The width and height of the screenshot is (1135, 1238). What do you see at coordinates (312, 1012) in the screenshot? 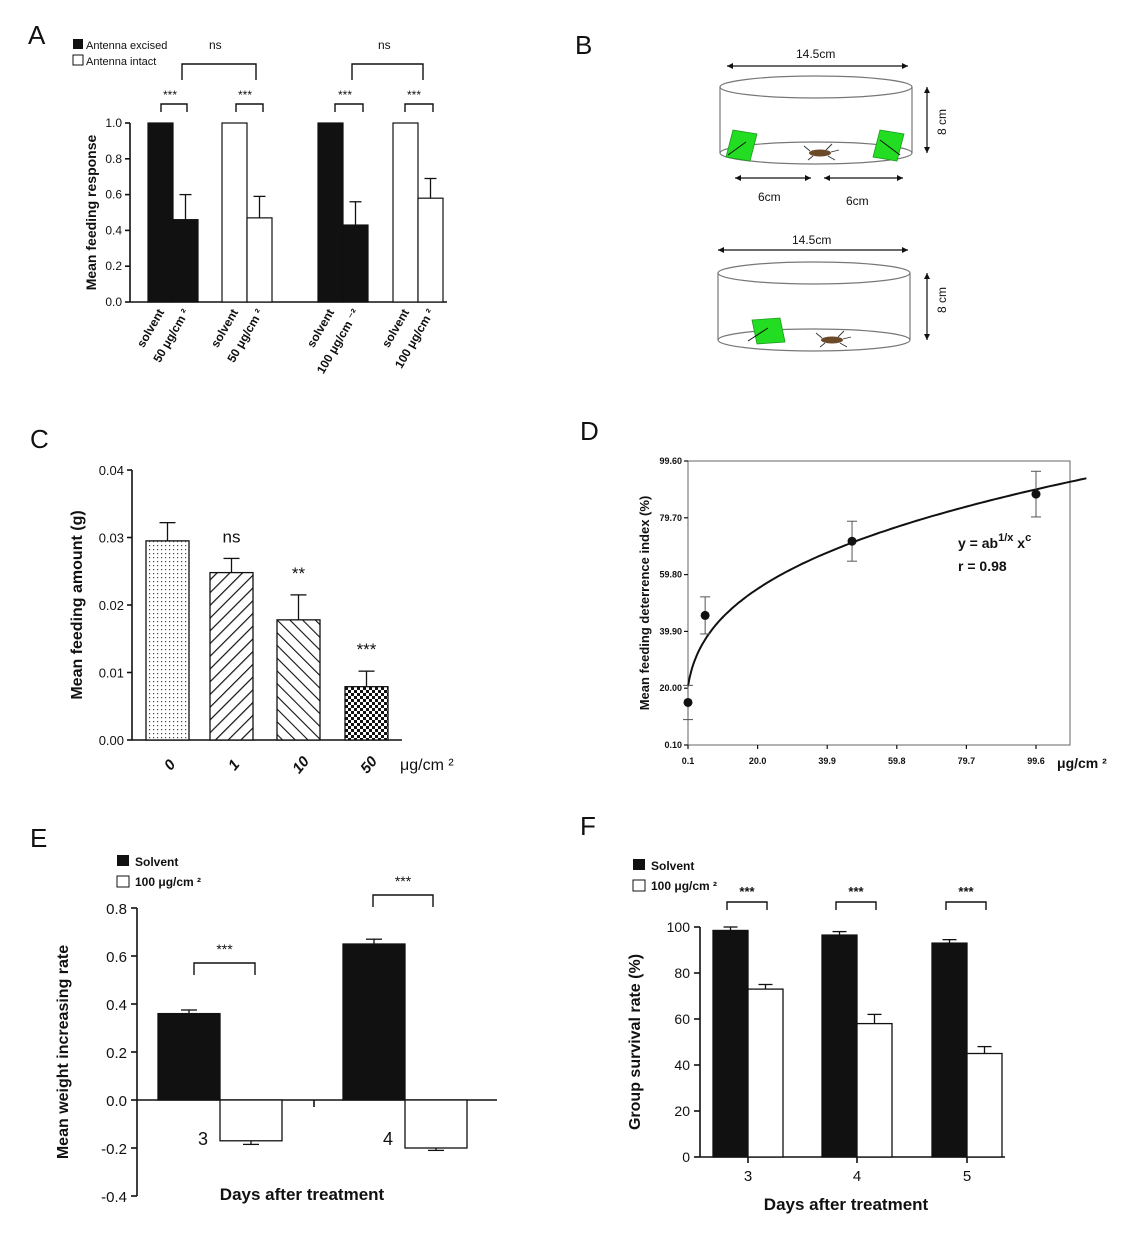
I see `panel-e-bars: 3 4 *** ***` at bounding box center [312, 1012].